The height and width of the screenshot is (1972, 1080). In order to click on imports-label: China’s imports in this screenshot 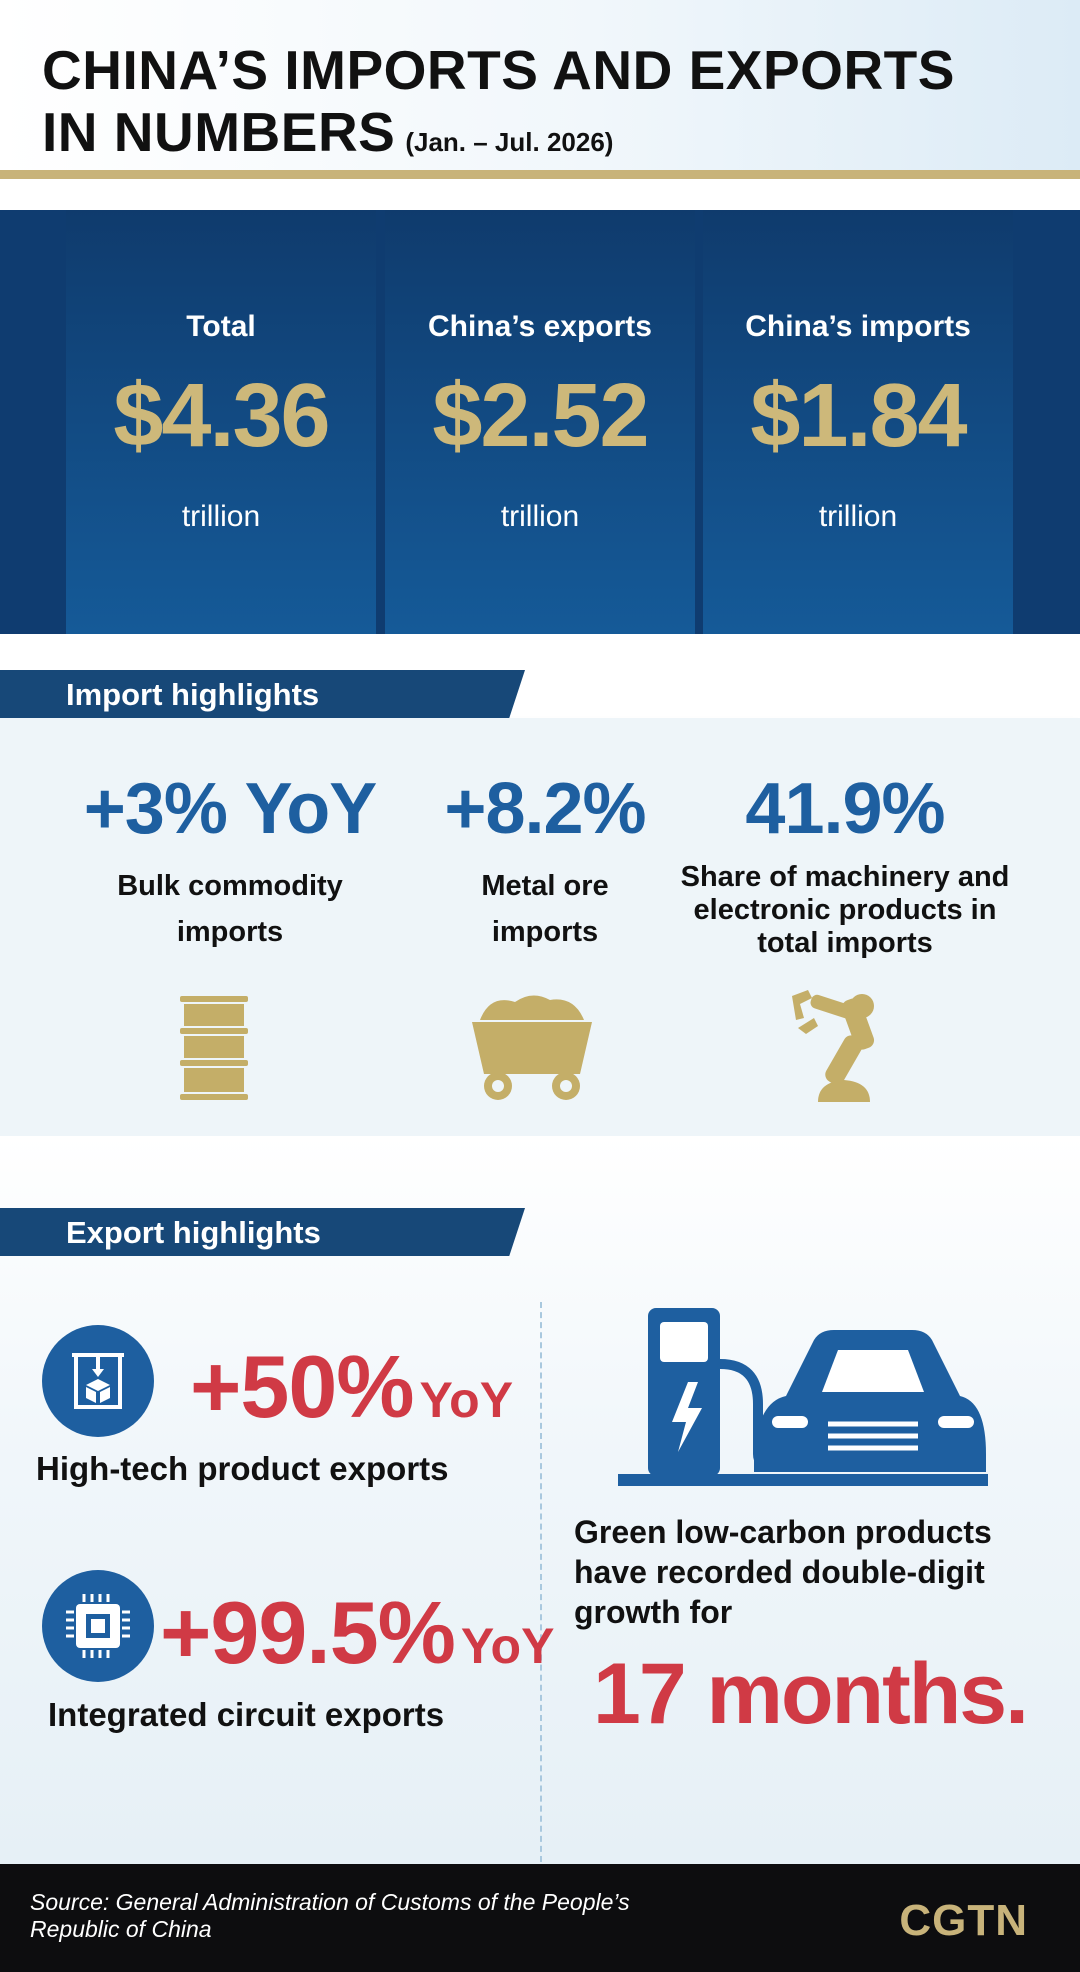, I will do `click(858, 326)`.